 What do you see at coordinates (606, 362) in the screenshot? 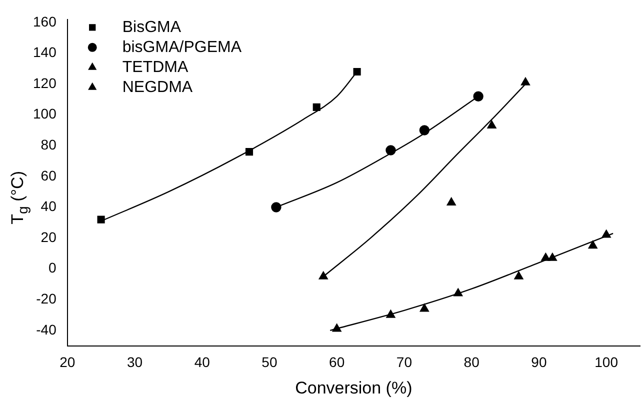
I see `x-tick-label: 100` at bounding box center [606, 362].